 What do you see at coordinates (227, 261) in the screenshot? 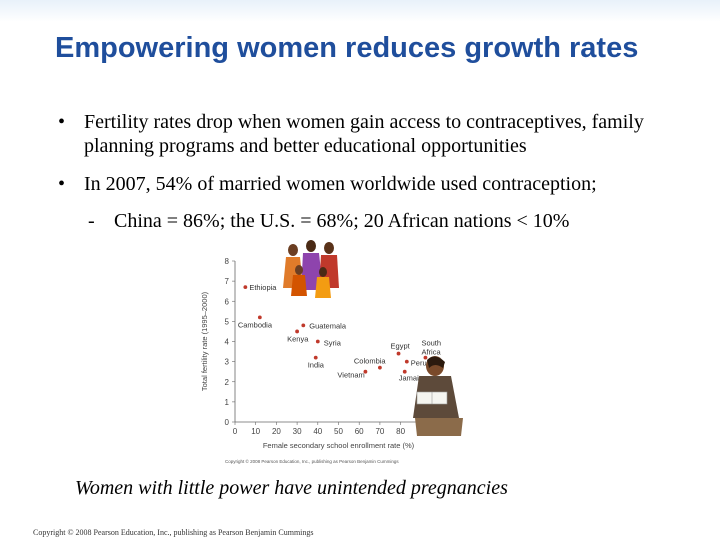
I see `y-tick-label: 8` at bounding box center [227, 261].